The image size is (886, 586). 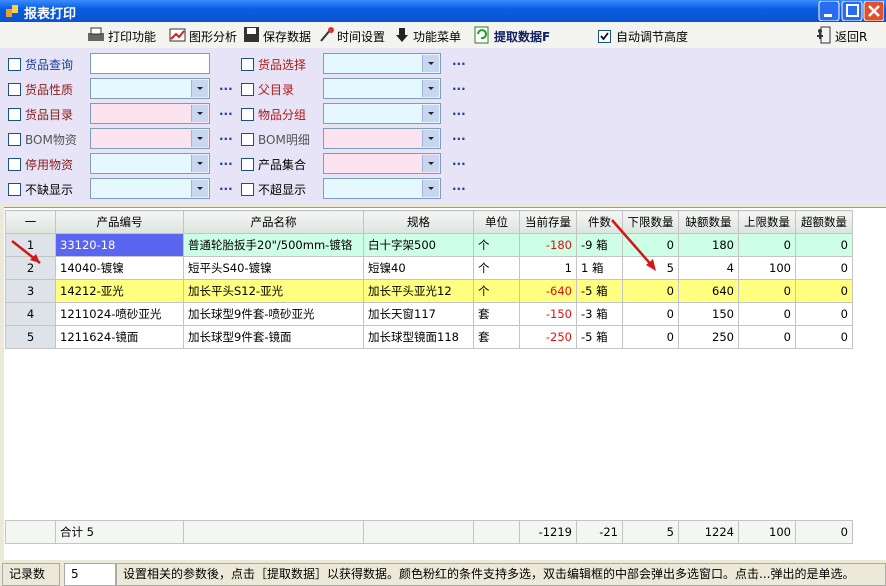 I want to click on toolbar-button: 保存数据, so click(x=287, y=37).